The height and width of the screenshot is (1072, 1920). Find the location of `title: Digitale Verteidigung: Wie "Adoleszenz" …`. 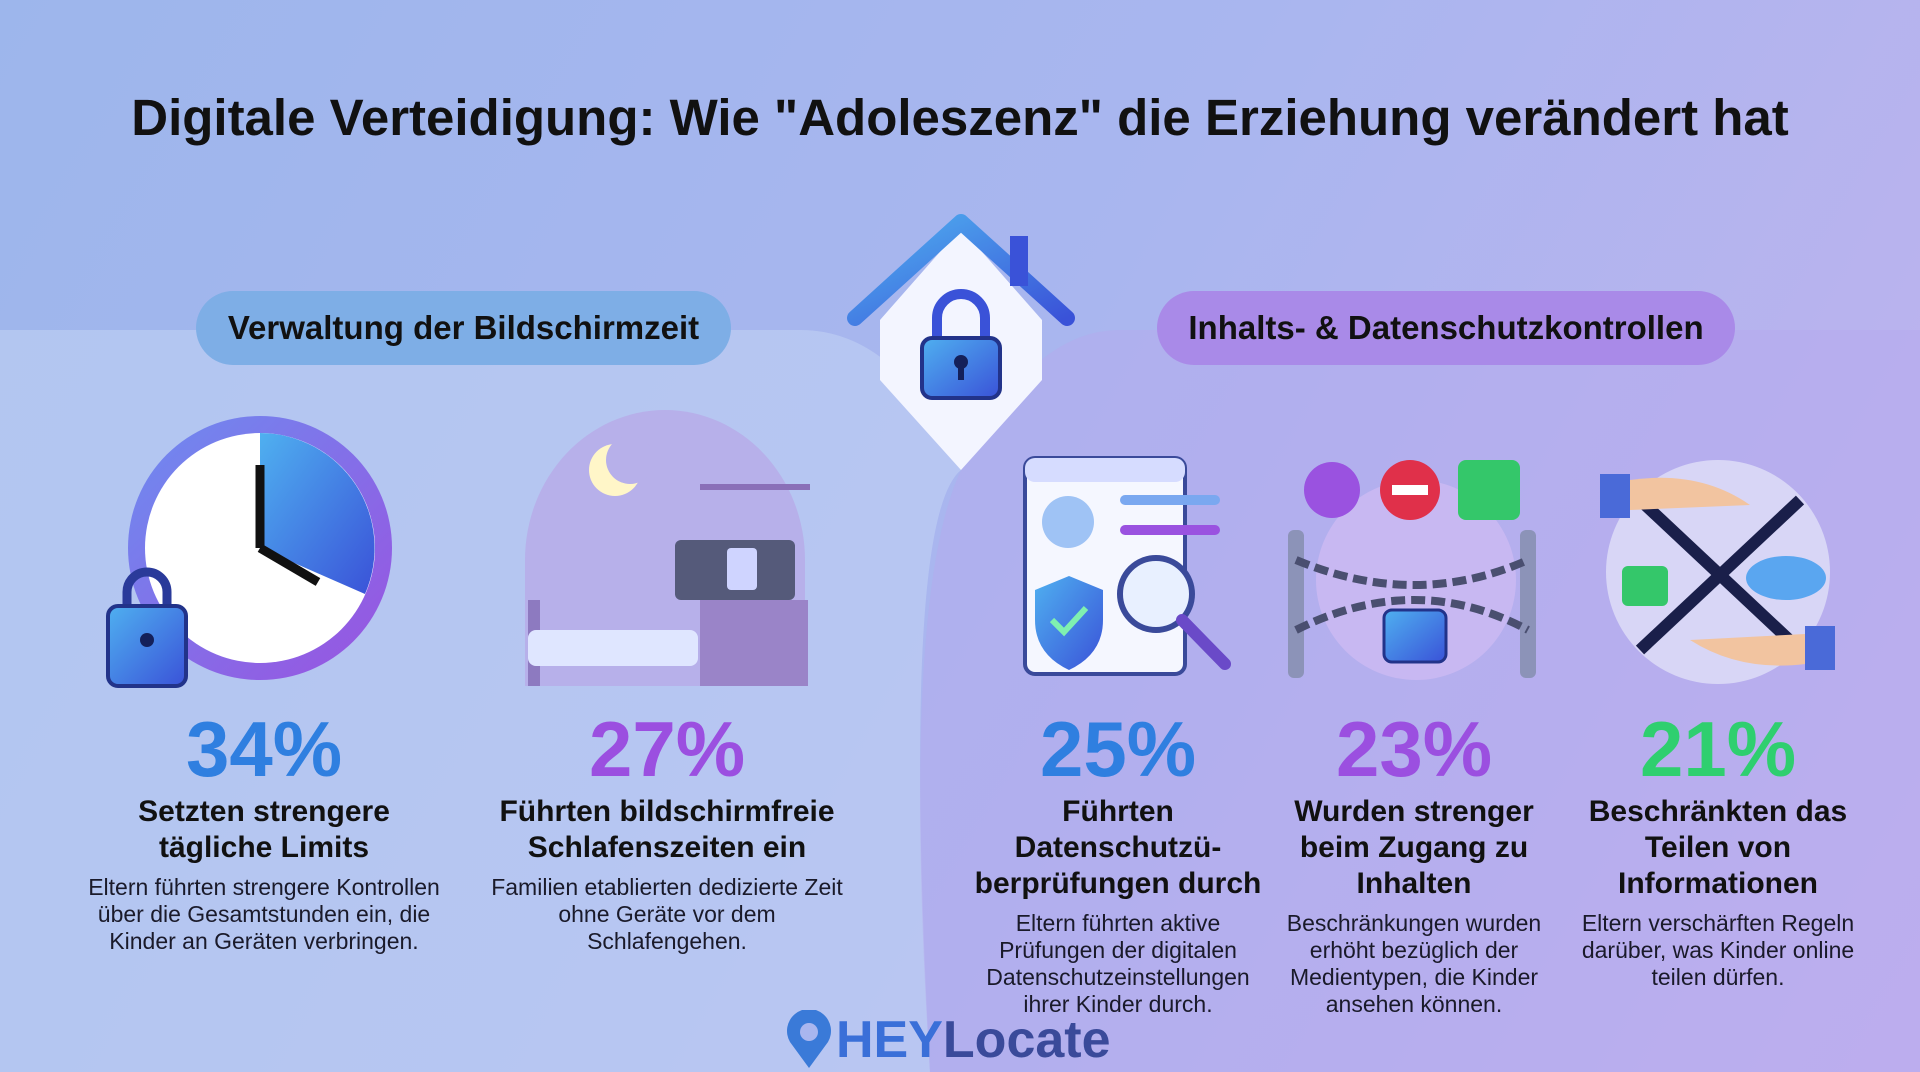

title: Digitale Verteidigung: Wie "Adoleszenz" … is located at coordinates (960, 117).